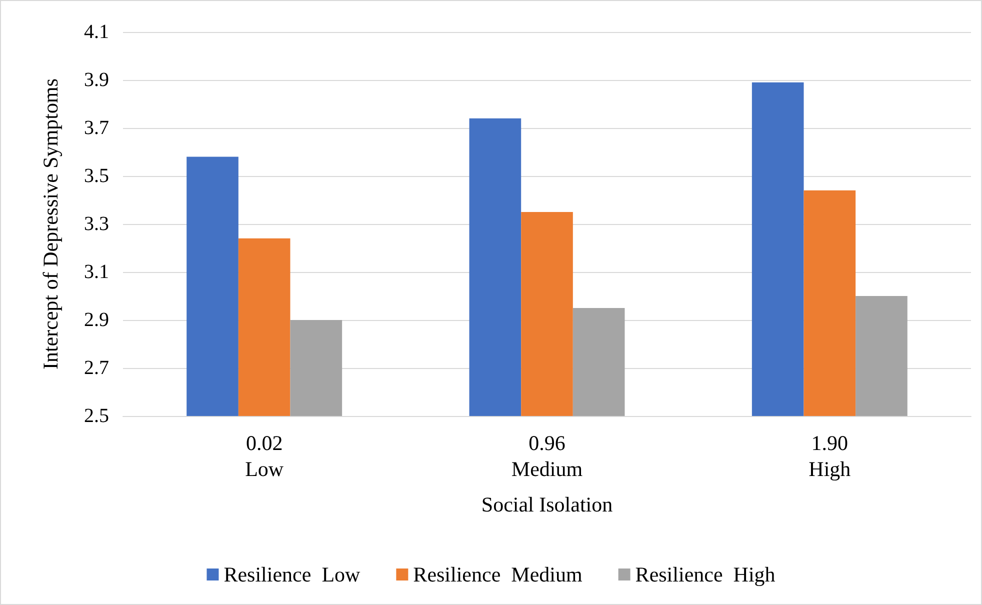  Describe the element at coordinates (497, 574) in the screenshot. I see `legend-label: Resilience Medium` at that location.